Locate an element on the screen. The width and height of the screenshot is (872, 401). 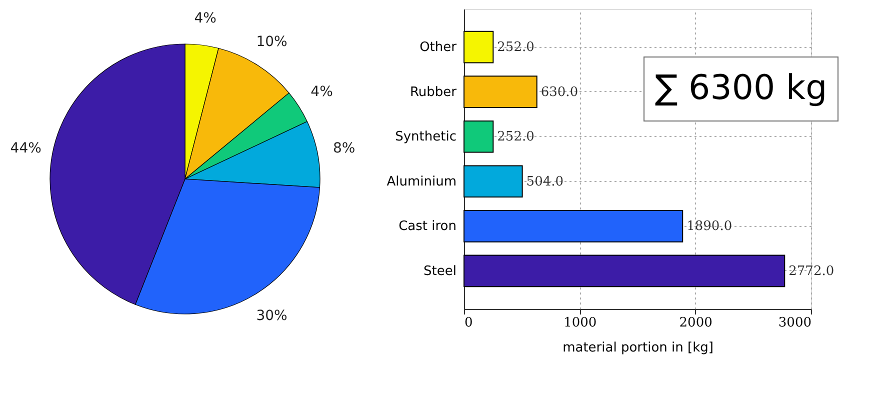
data-label: 44% is located at coordinates (26, 148).